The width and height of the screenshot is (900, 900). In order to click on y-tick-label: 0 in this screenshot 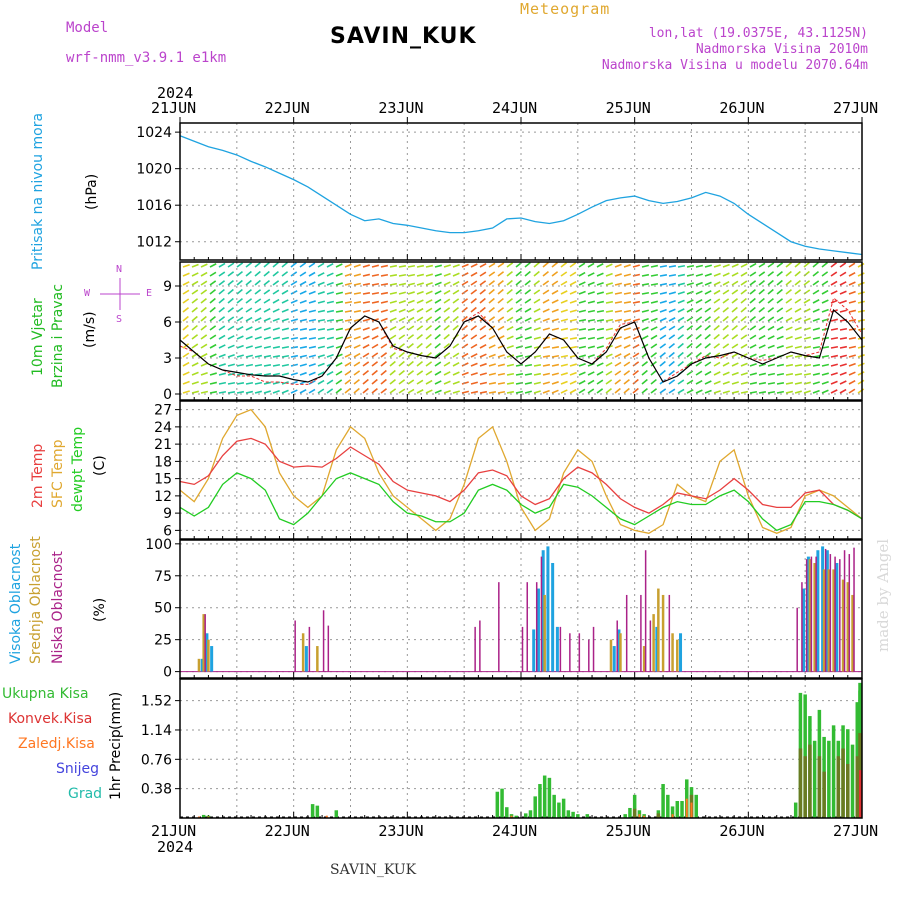, I will do `click(167, 673)`.